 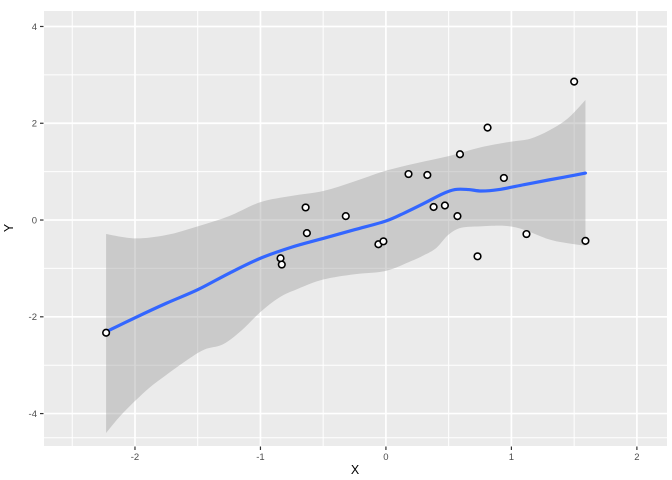 I want to click on x-tick-label: -1, so click(x=260, y=457).